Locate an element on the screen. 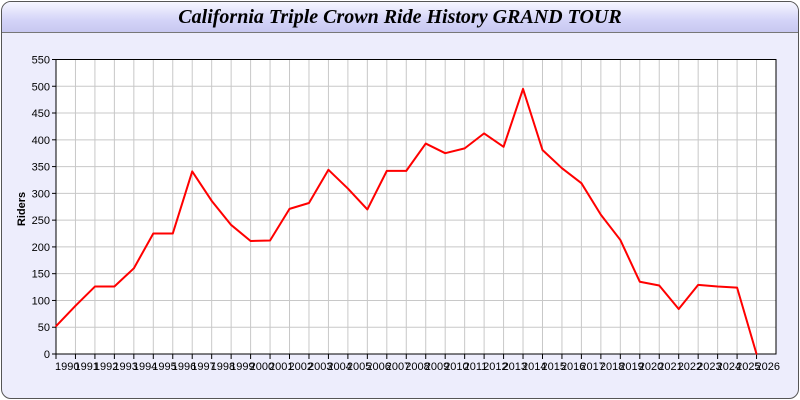  y-tick-label: 100 is located at coordinates (41, 301).